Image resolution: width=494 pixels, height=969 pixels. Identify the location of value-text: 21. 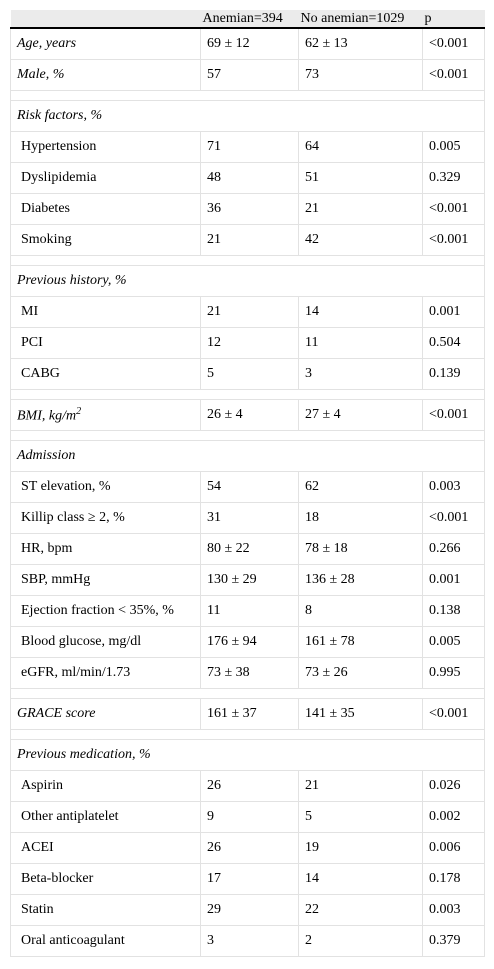
(214, 239).